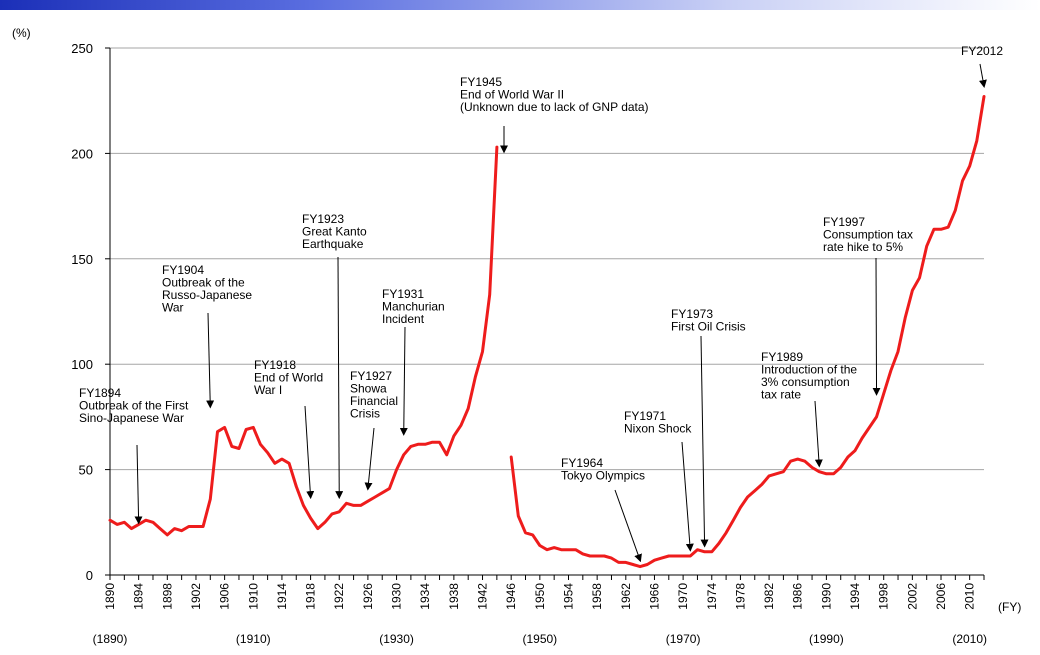  Describe the element at coordinates (82, 153) in the screenshot. I see `y-tick-label-200: 200` at that location.